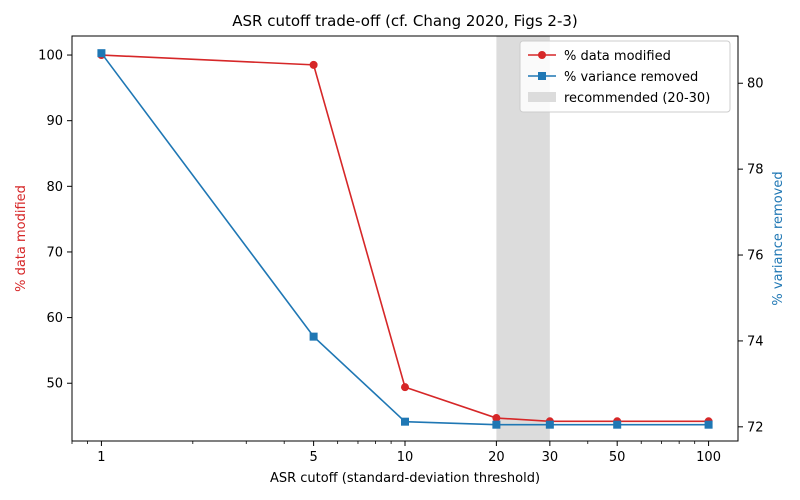 This screenshot has width=800, height=500. What do you see at coordinates (755, 341) in the screenshot?
I see `y-right-tick-label: 74` at bounding box center [755, 341].